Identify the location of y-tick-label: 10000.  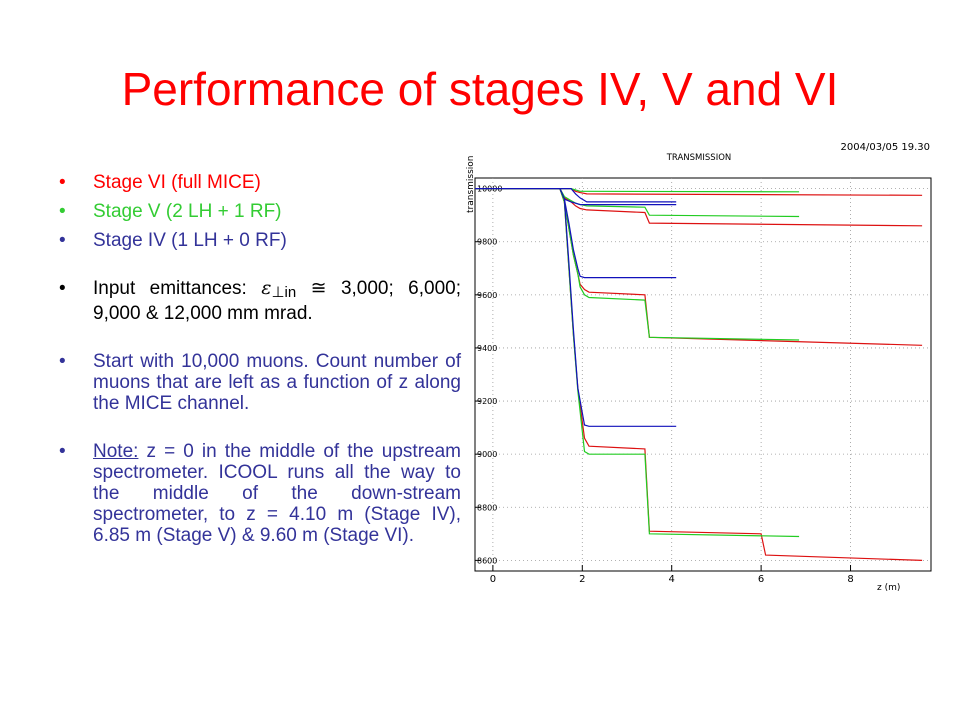
(489, 189).